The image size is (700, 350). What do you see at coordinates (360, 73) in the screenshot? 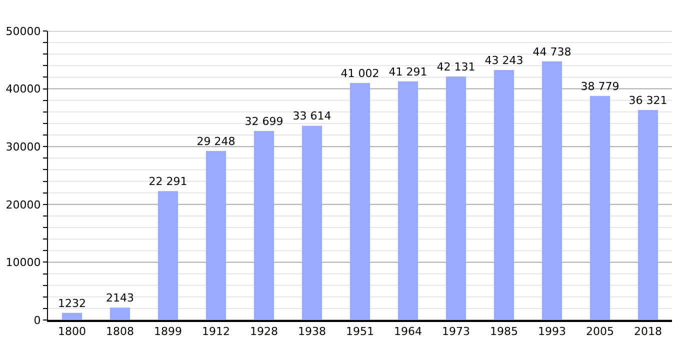
I see `data-label: 41 002` at bounding box center [360, 73].